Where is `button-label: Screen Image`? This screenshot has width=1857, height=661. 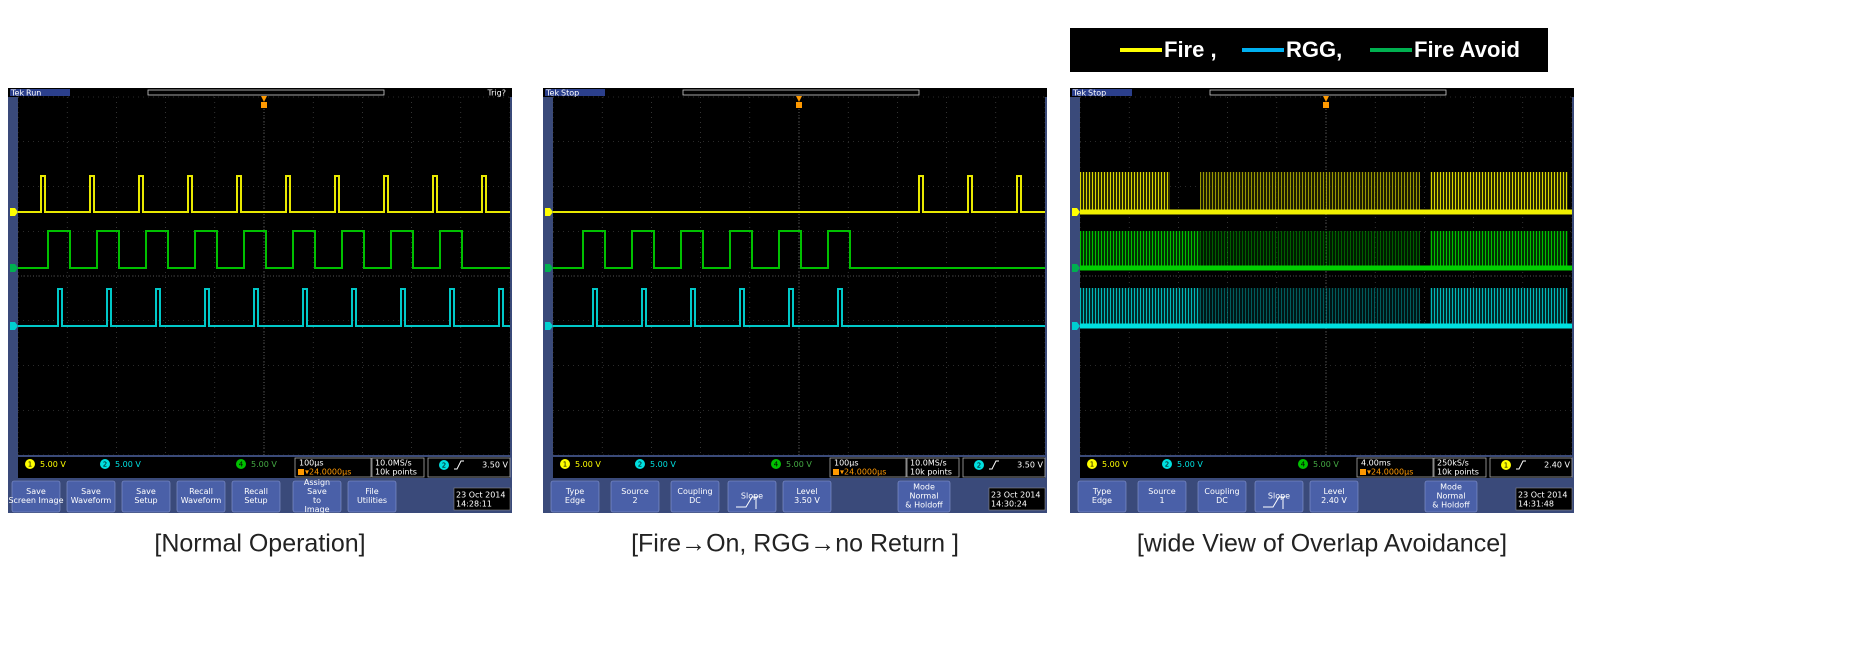
button-label: Screen Image is located at coordinates (35, 500).